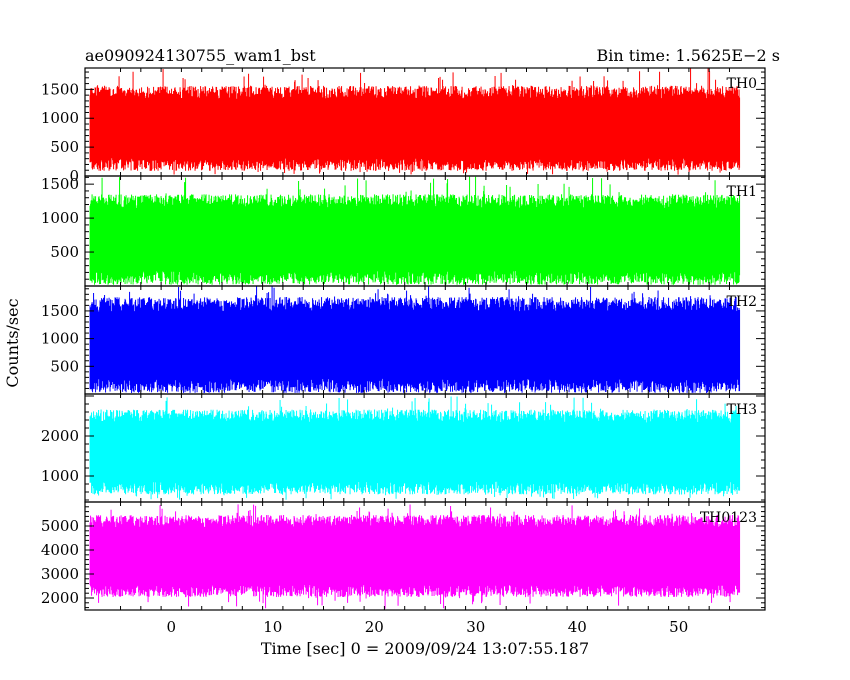 This screenshot has width=850, height=680. What do you see at coordinates (12, 342) in the screenshot?
I see `y-axis-label: Counts/sec` at bounding box center [12, 342].